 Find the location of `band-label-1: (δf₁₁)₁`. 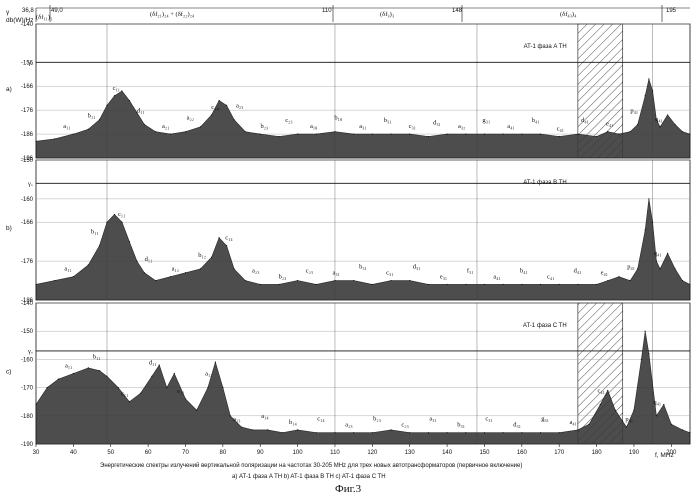

band-label-1: (δf₁₁)₁ is located at coordinates (44, 17).